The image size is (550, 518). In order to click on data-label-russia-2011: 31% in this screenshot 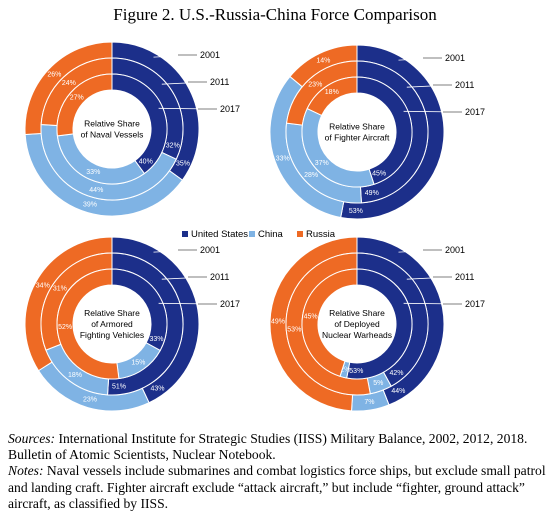, I will do `click(60, 288)`.